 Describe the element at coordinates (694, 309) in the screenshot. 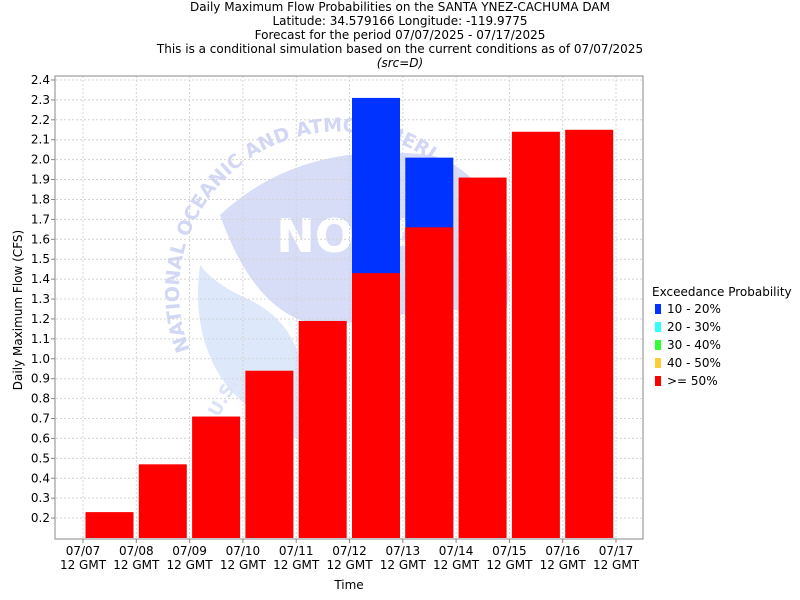

I see `legend-label: 10 - 20%` at that location.